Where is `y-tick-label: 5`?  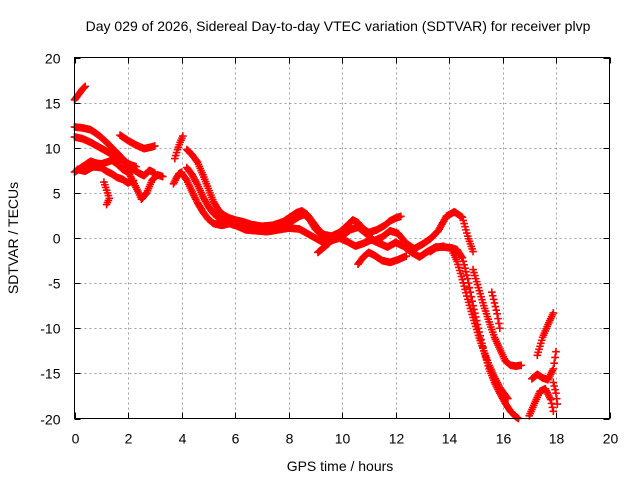 y-tick-label: 5 is located at coordinates (57, 194).